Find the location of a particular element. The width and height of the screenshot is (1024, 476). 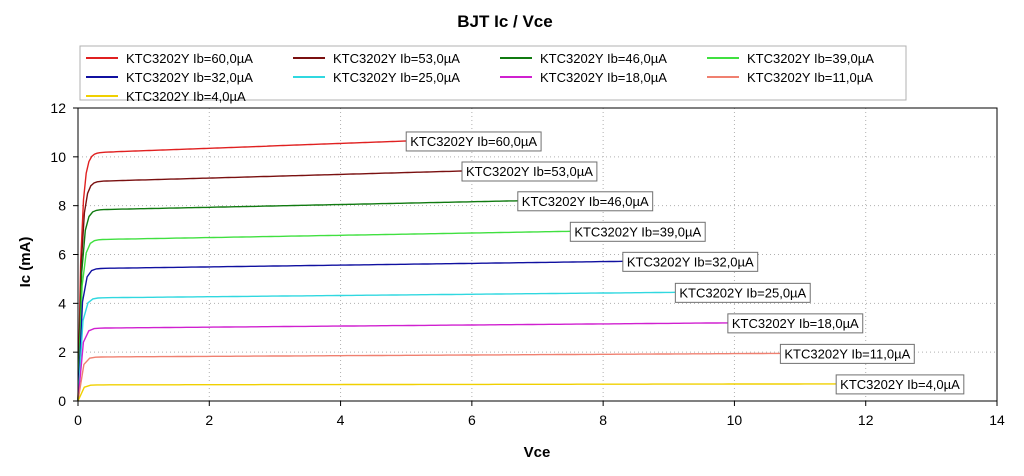

x-axis-label: Vce is located at coordinates (537, 452).